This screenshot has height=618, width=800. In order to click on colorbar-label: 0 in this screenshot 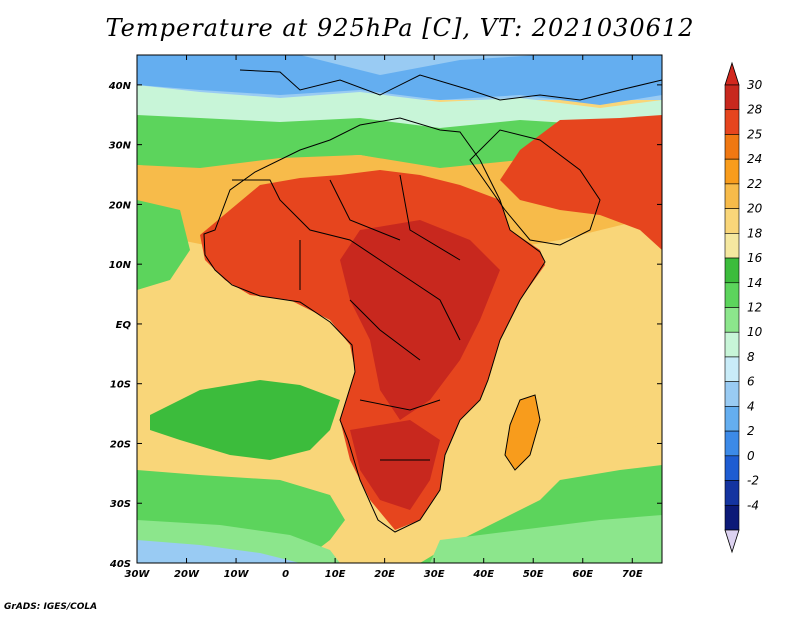, I will do `click(751, 456)`.